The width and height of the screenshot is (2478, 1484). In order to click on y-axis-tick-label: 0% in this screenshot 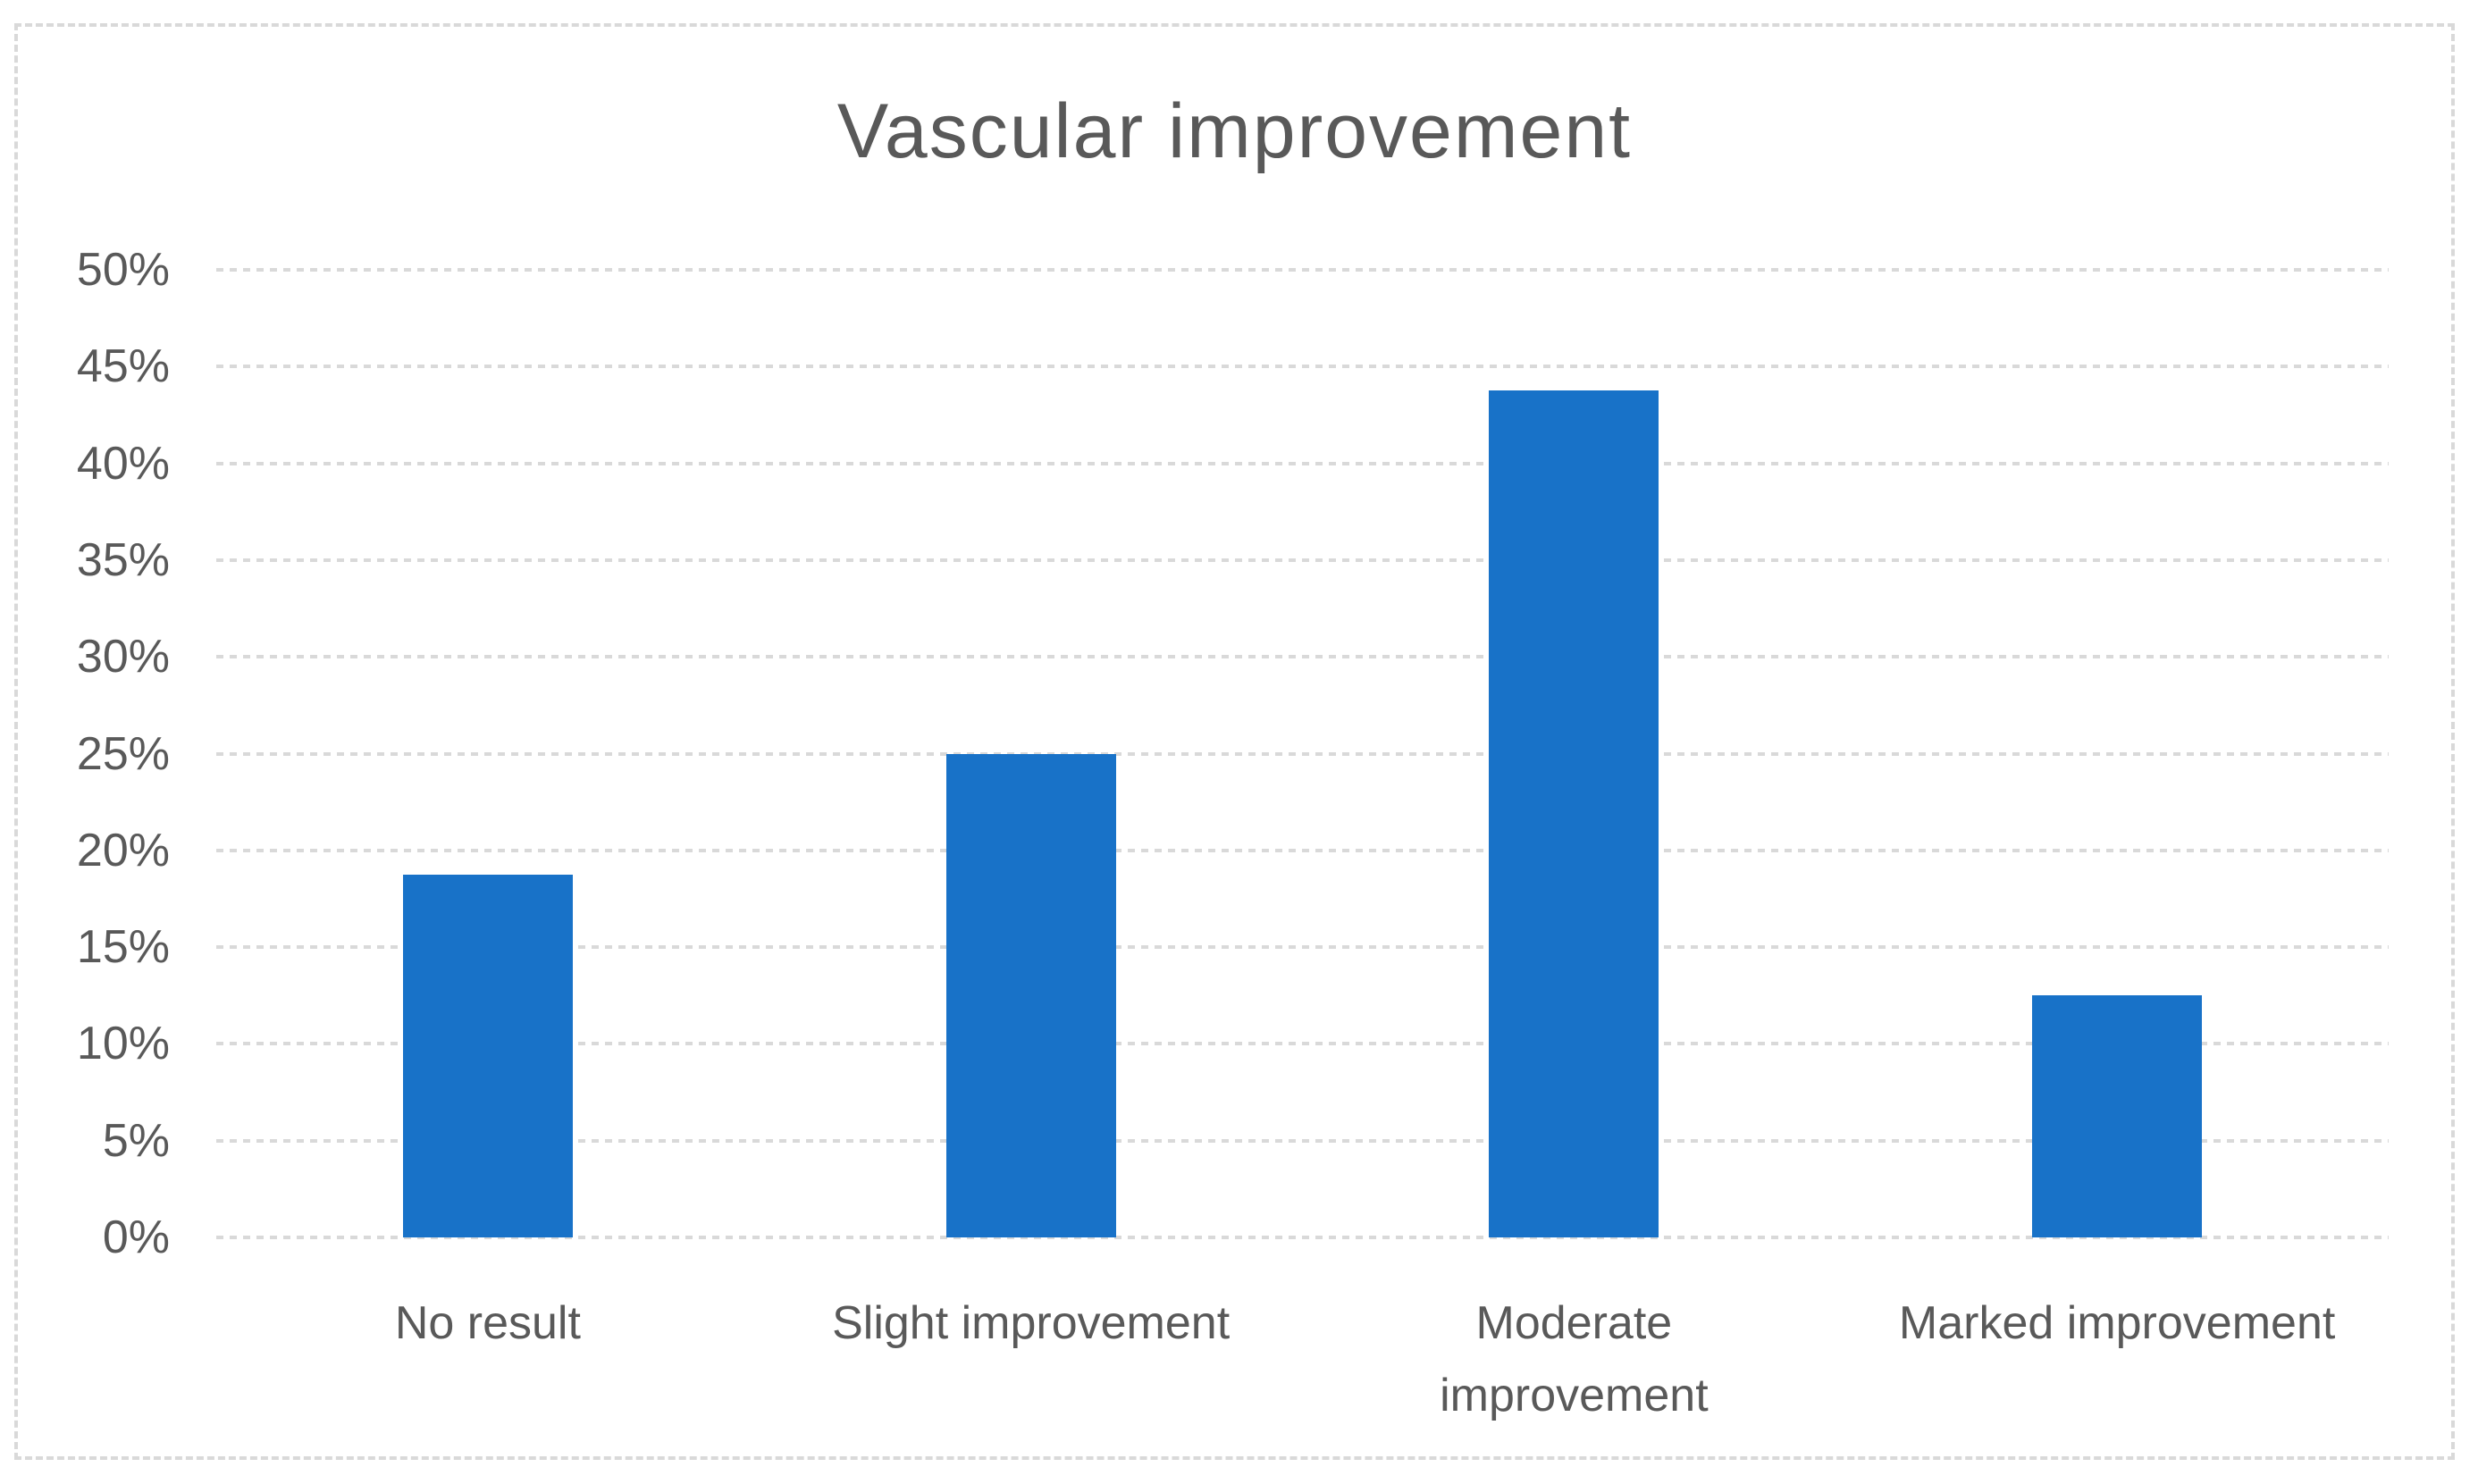, I will do `click(136, 1238)`.